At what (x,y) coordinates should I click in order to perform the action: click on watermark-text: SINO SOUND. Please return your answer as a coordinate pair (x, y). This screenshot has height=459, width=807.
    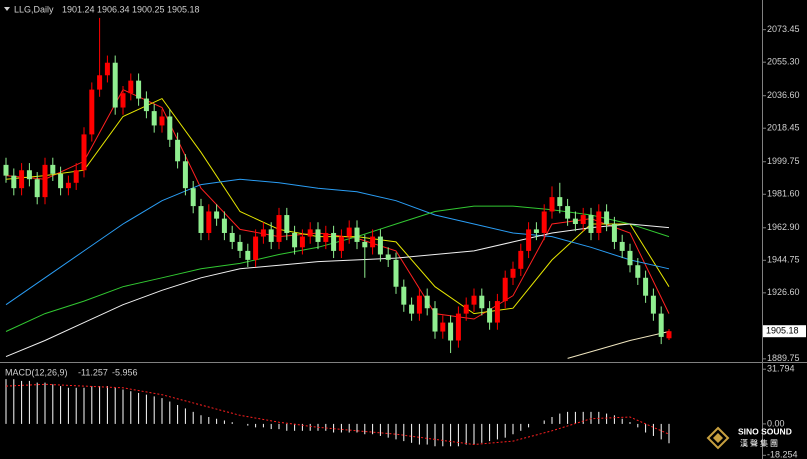
    Looking at the image, I should click on (765, 431).